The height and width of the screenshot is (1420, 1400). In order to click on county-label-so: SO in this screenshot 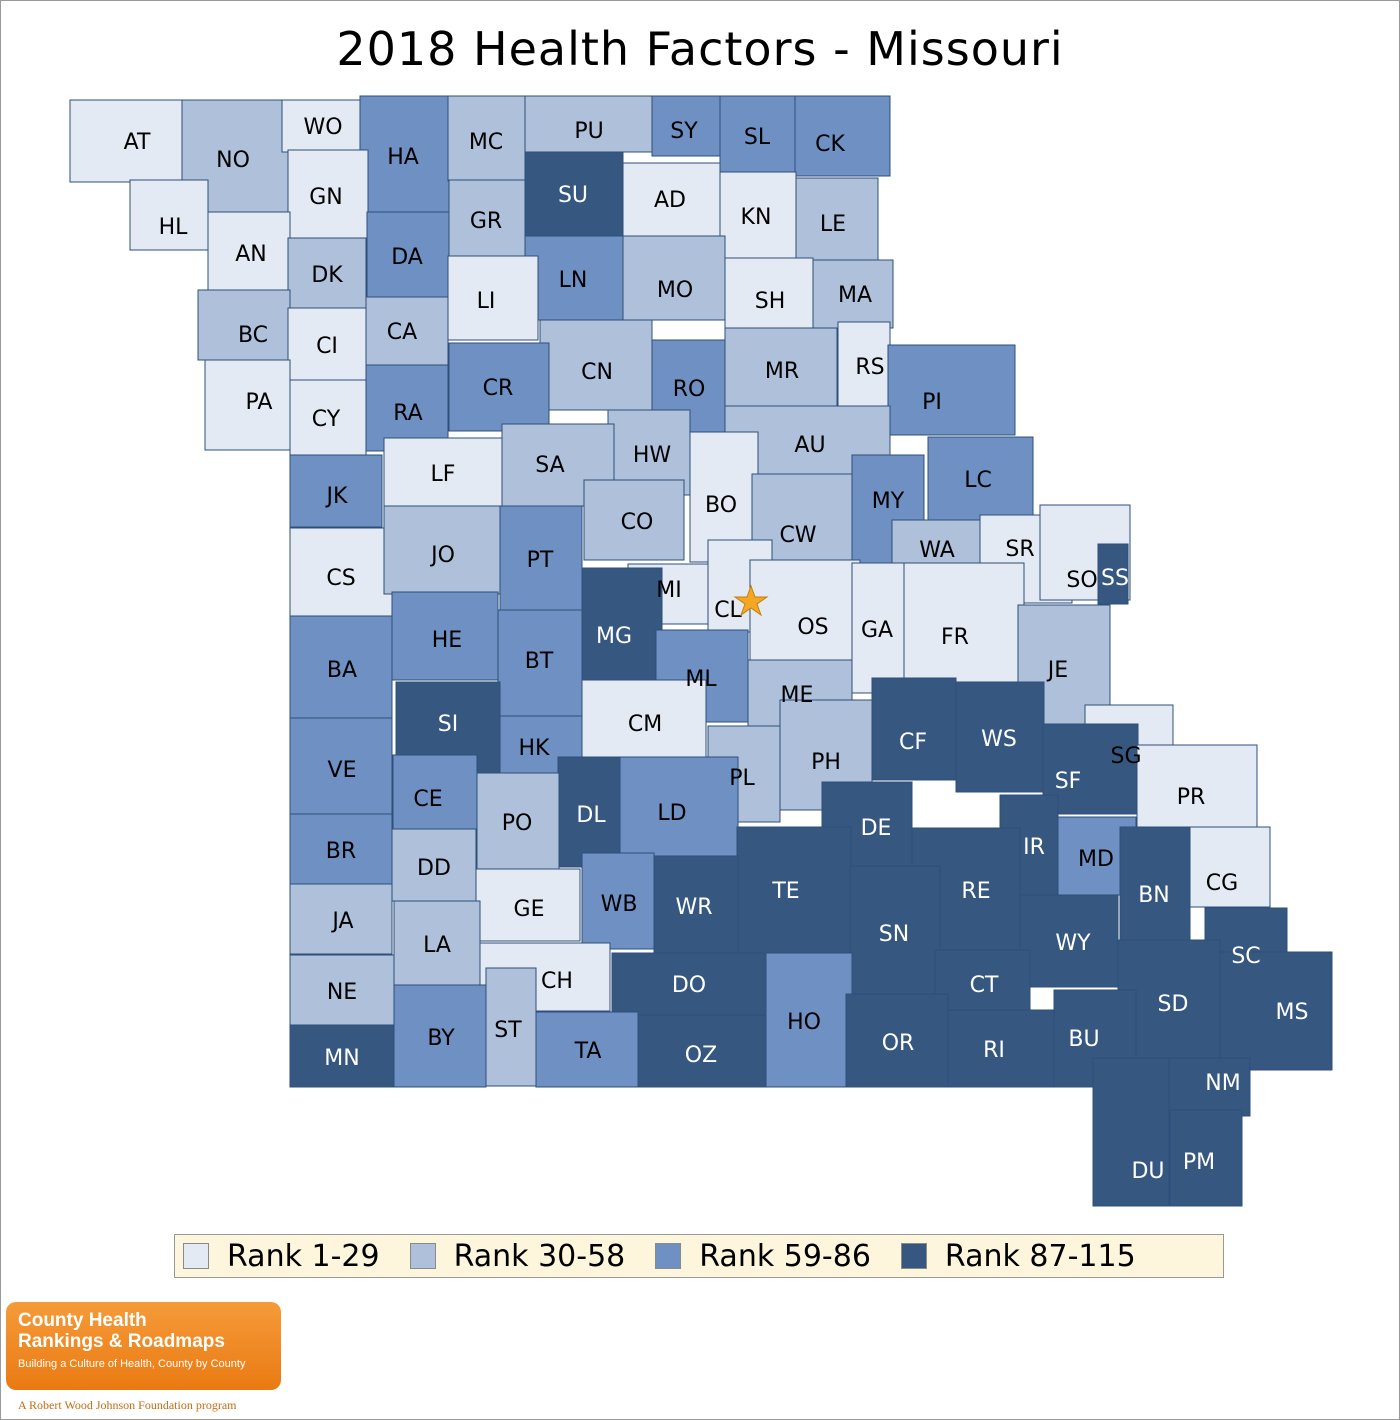, I will do `click(1081, 580)`.